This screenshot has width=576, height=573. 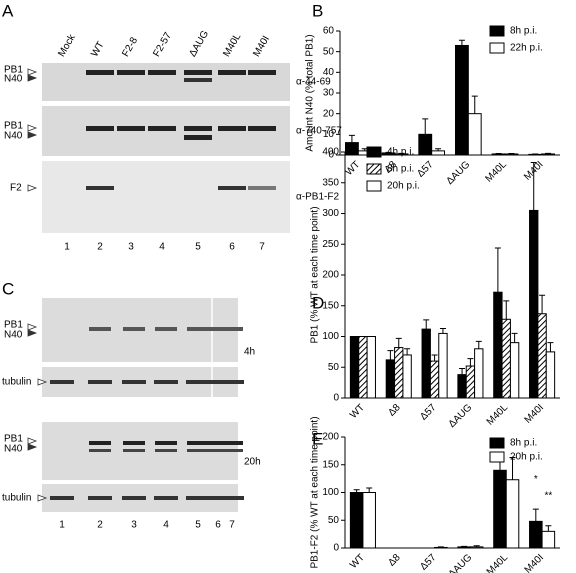 What do you see at coordinates (100, 525) in the screenshot?
I see `lane-number: 2` at bounding box center [100, 525].